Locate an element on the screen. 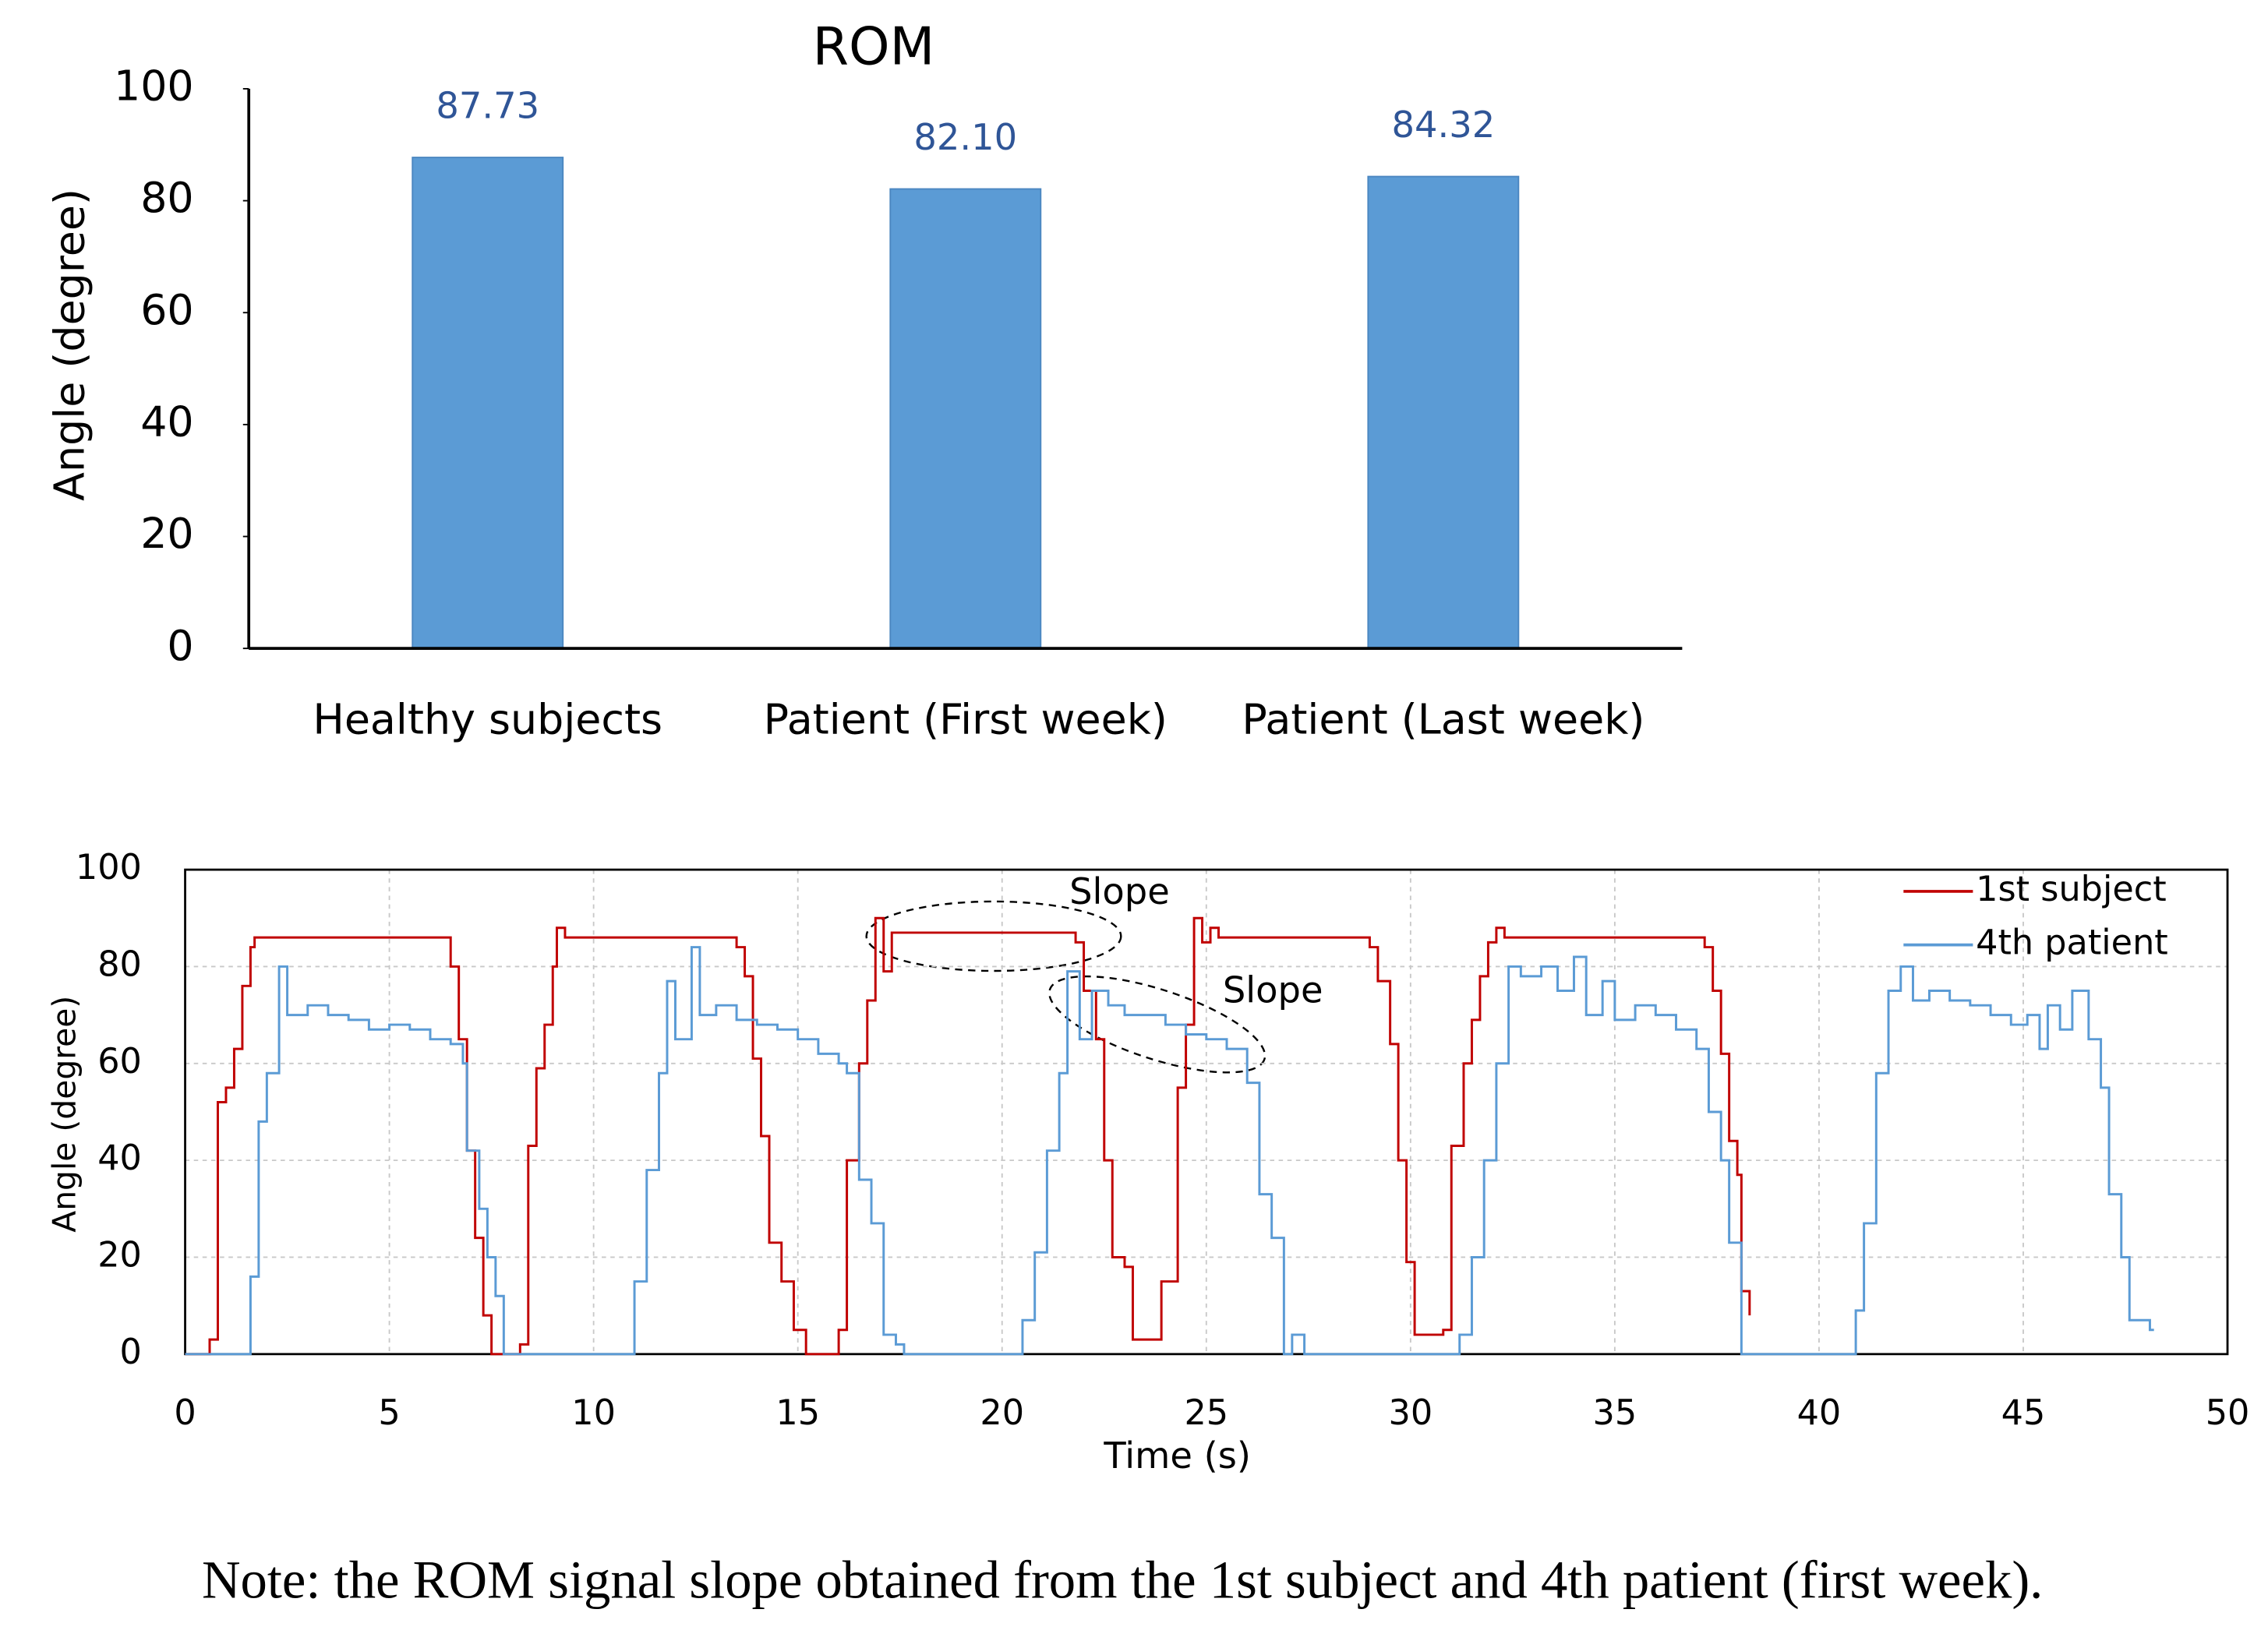 This screenshot has width=2268, height=1641. value-label: 84.32 is located at coordinates (1443, 125).